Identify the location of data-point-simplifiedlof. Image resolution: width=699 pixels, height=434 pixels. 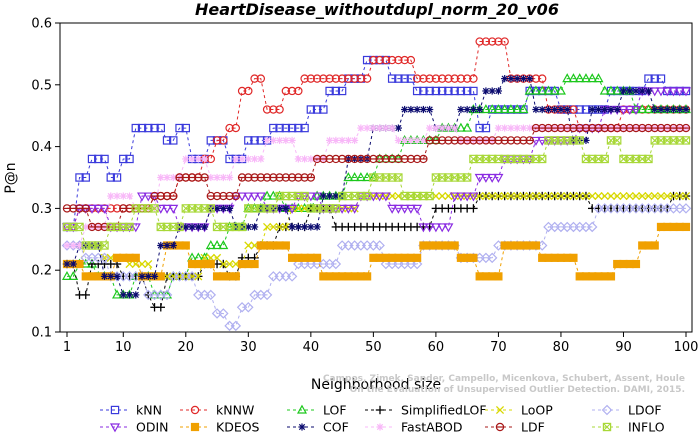
(473, 208).